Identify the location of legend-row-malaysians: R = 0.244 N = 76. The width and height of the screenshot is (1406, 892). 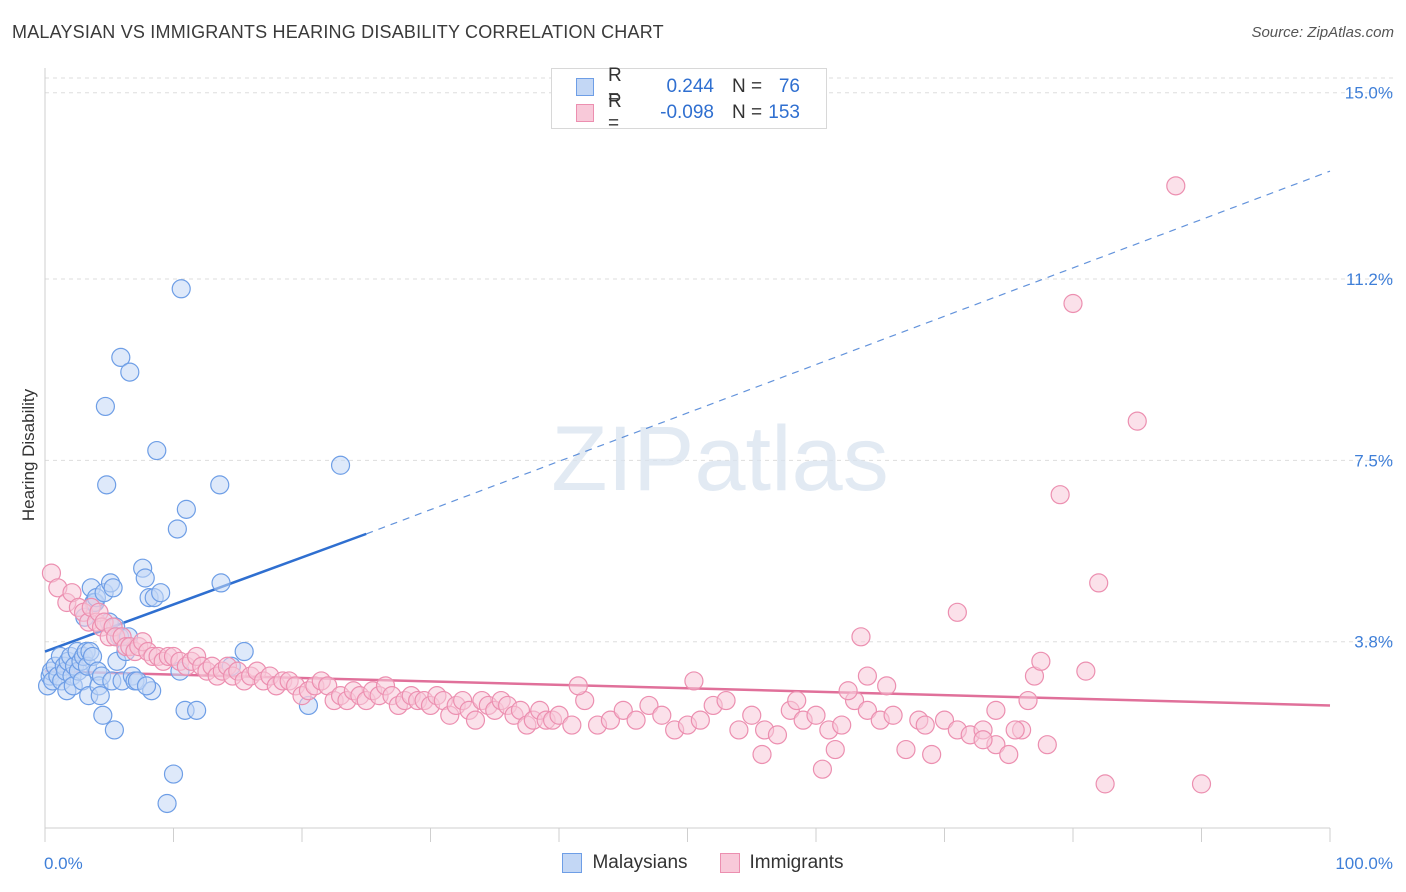
(688, 86).